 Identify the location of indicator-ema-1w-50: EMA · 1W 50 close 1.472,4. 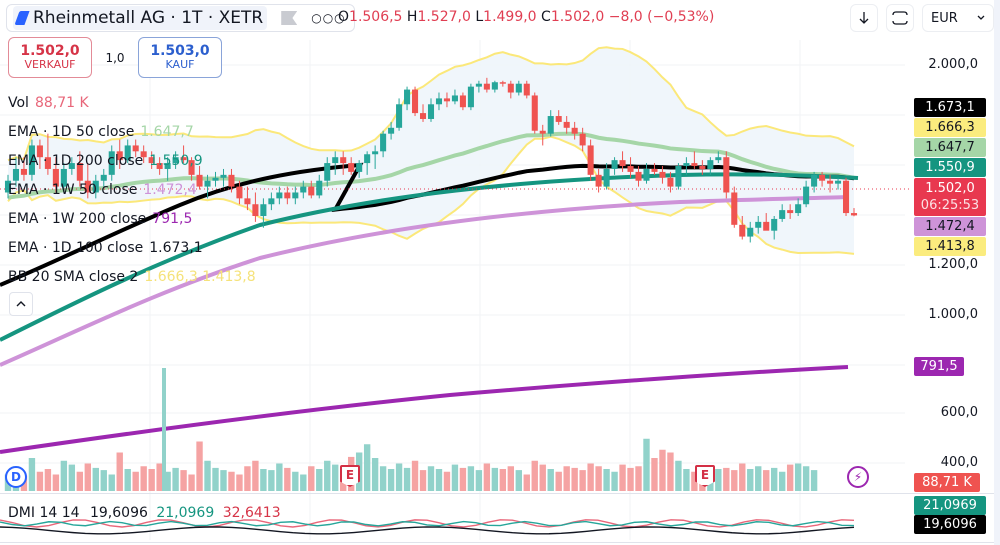
(132, 189).